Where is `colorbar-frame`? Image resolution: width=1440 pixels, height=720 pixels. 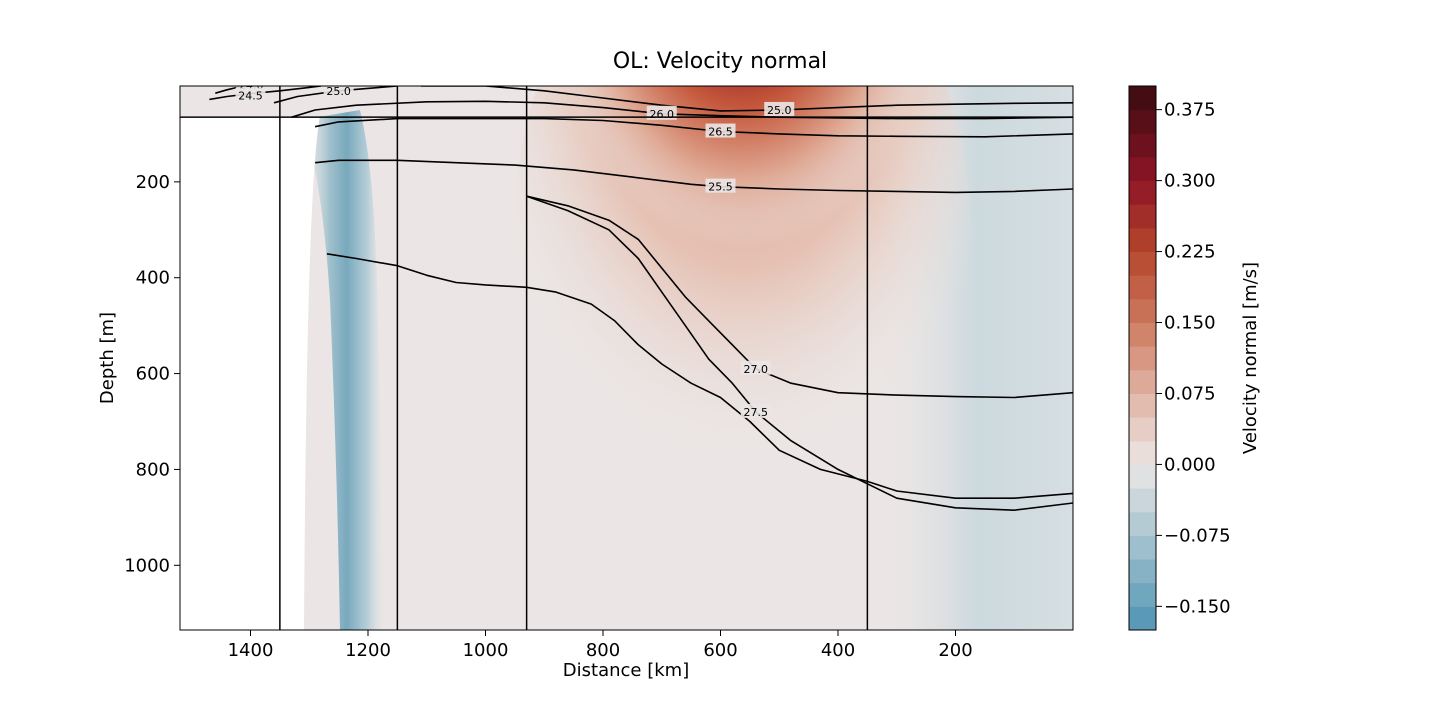 colorbar-frame is located at coordinates (1142, 358).